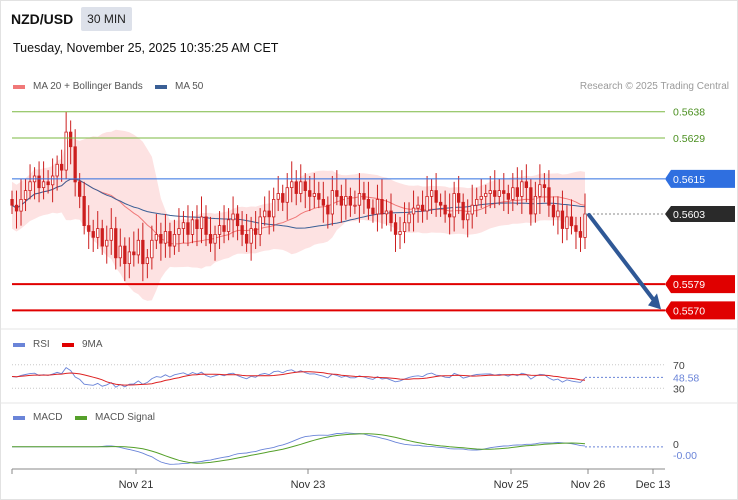 This screenshot has width=738, height=500. Describe the element at coordinates (689, 139) in the screenshot. I see `level-label-resistance: 0.5629` at that location.